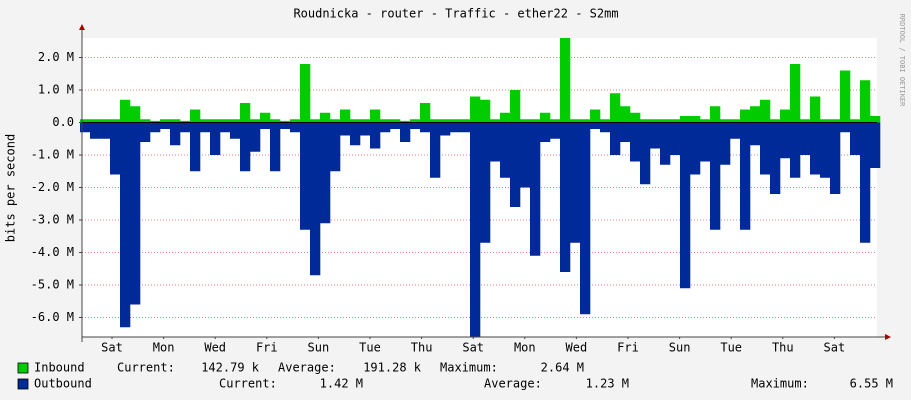  Describe the element at coordinates (52, 285) in the screenshot. I see `y-tick-label: -5.0 M` at that location.